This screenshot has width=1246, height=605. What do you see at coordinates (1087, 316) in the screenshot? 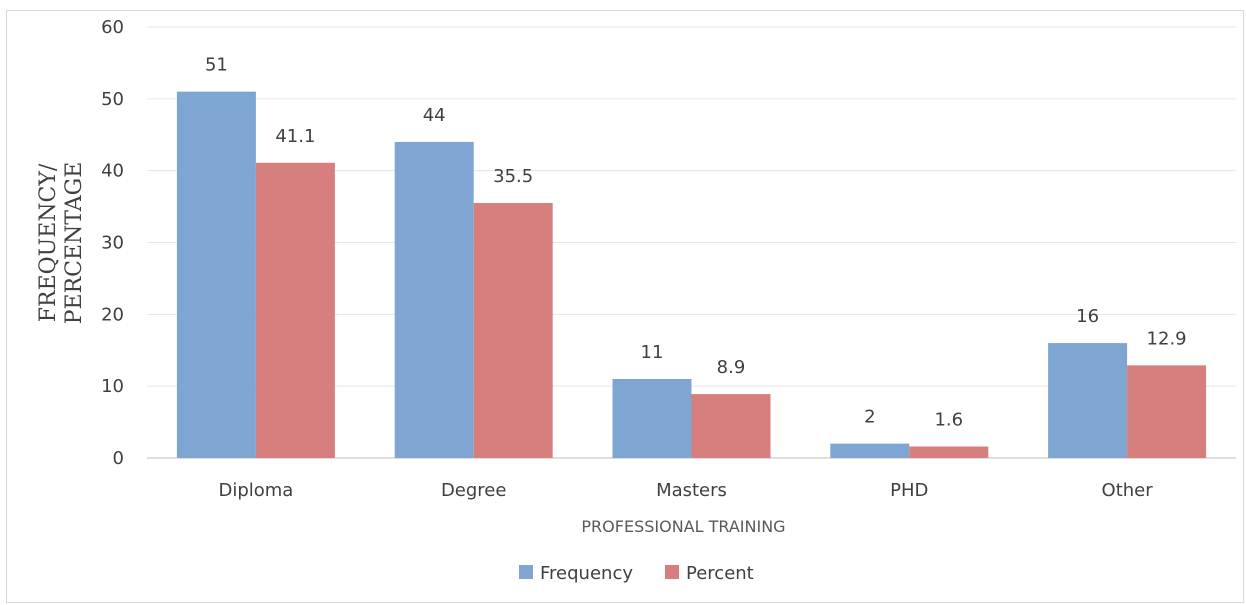
I see `data-label-frequency-other: 16` at bounding box center [1087, 316].